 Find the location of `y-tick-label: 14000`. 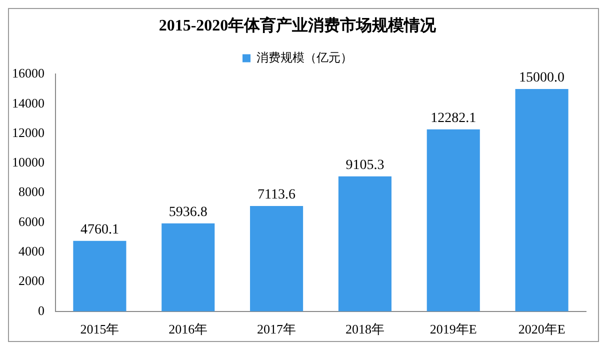

y-tick-label: 14000 is located at coordinates (28, 102).